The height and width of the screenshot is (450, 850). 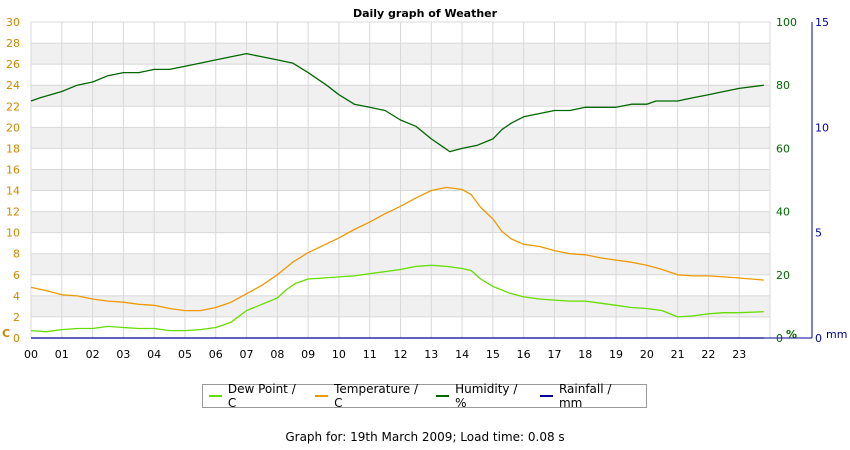 What do you see at coordinates (277, 354) in the screenshot?
I see `x-tick-label: 08` at bounding box center [277, 354].